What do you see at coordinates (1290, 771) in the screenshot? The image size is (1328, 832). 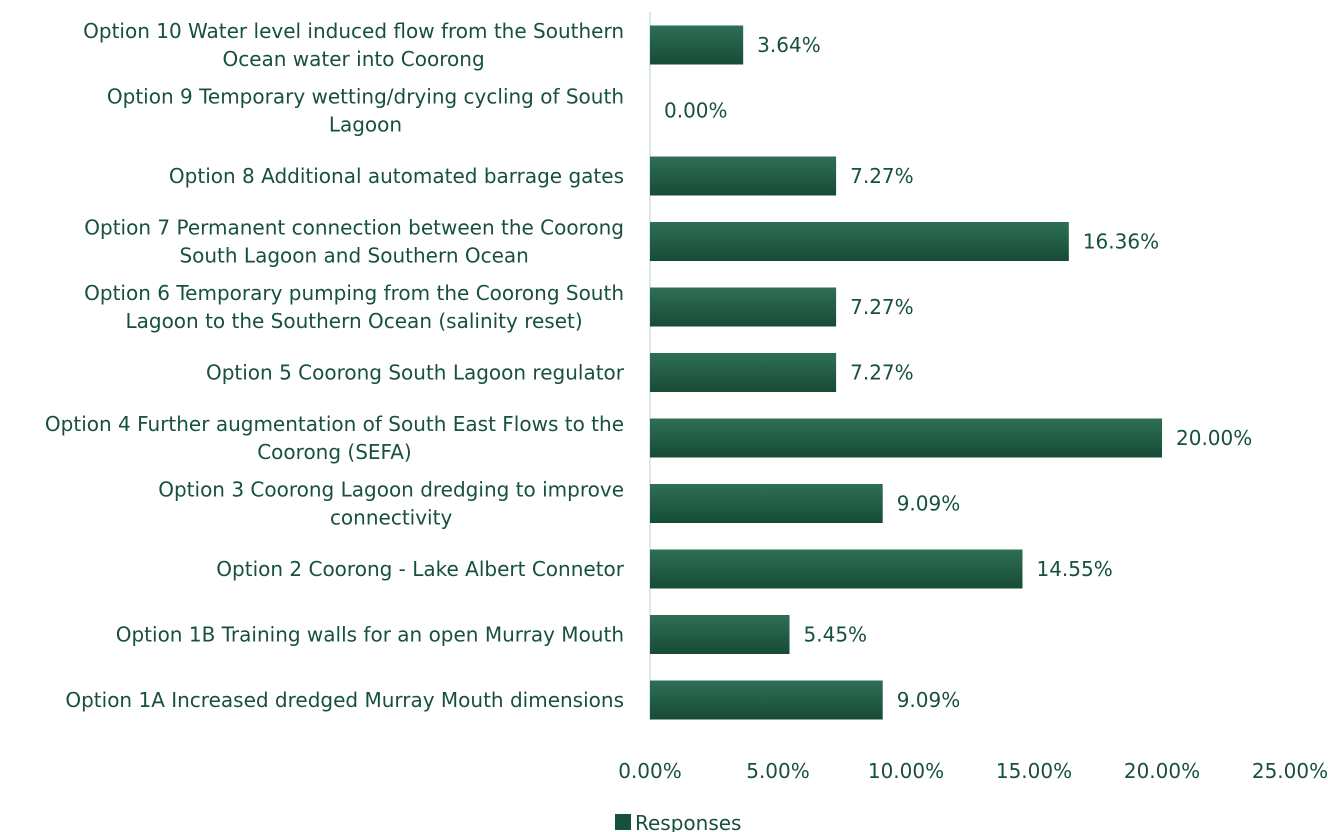 I see `x-tick-label-6: 25.00%` at bounding box center [1290, 771].